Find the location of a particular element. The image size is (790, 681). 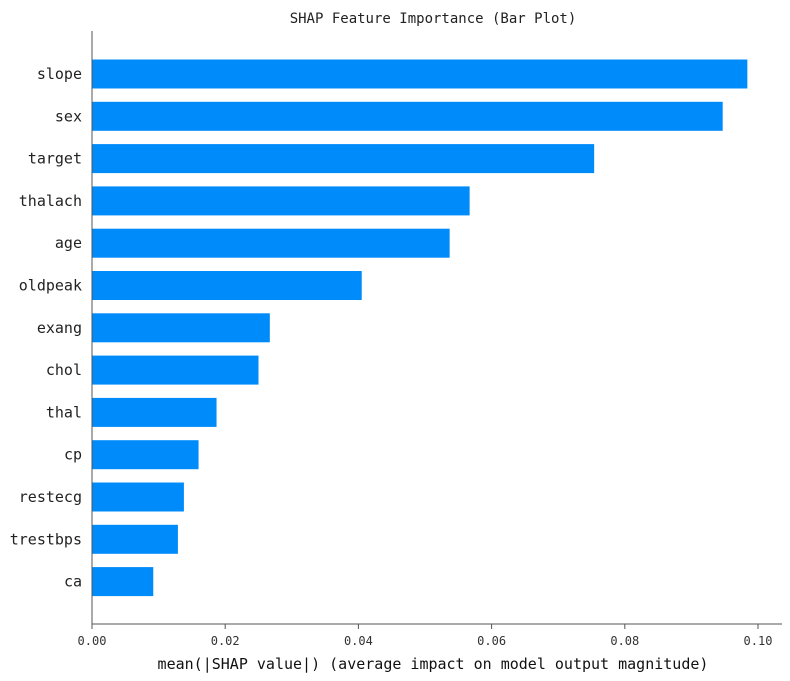

bar-thalach is located at coordinates (281, 201).